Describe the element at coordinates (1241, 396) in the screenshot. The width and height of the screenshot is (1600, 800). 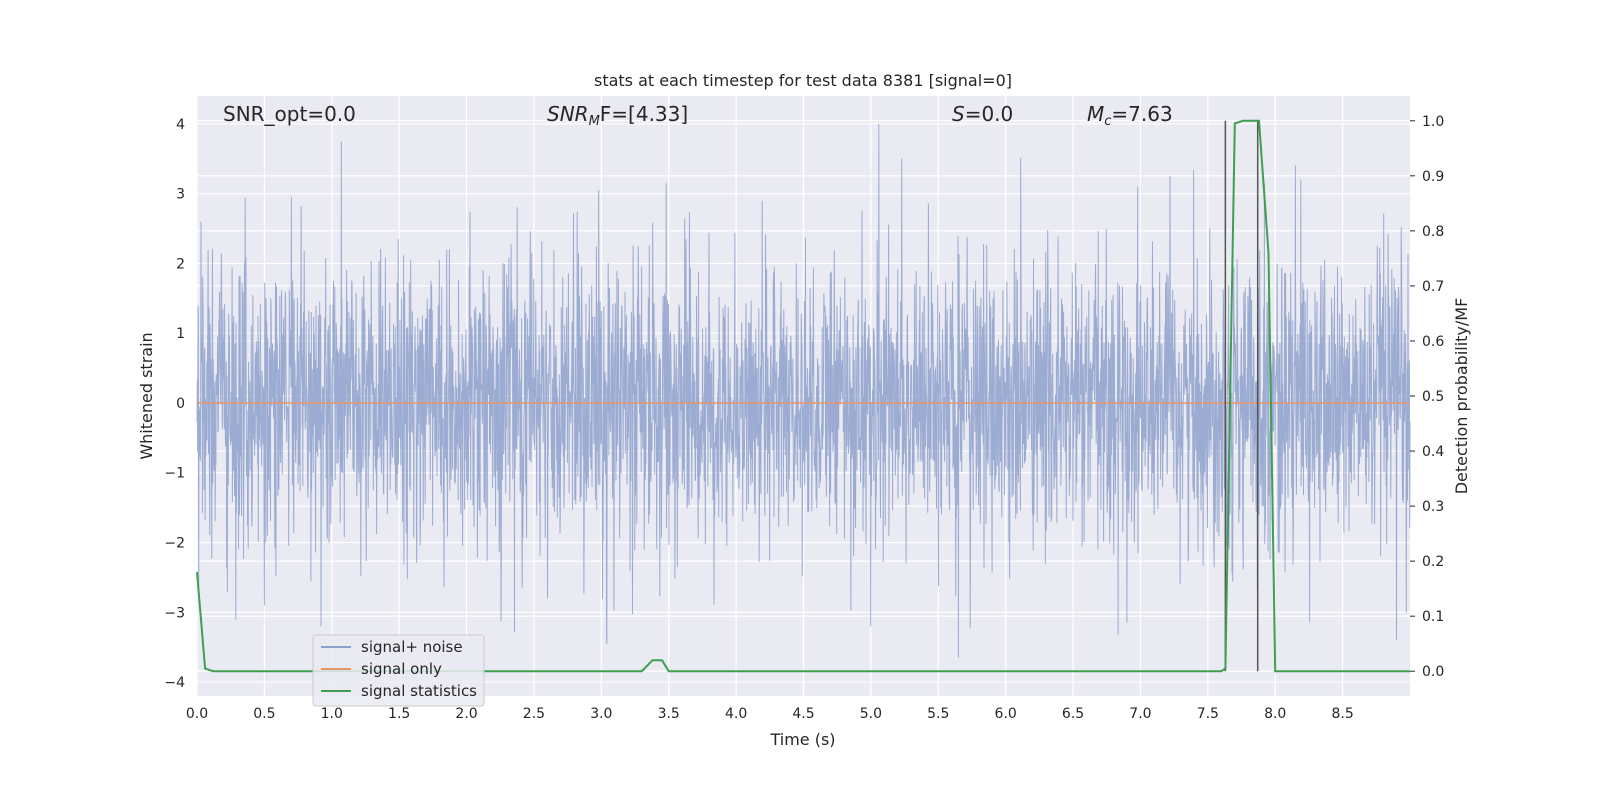
I see `vertical-markers` at that location.